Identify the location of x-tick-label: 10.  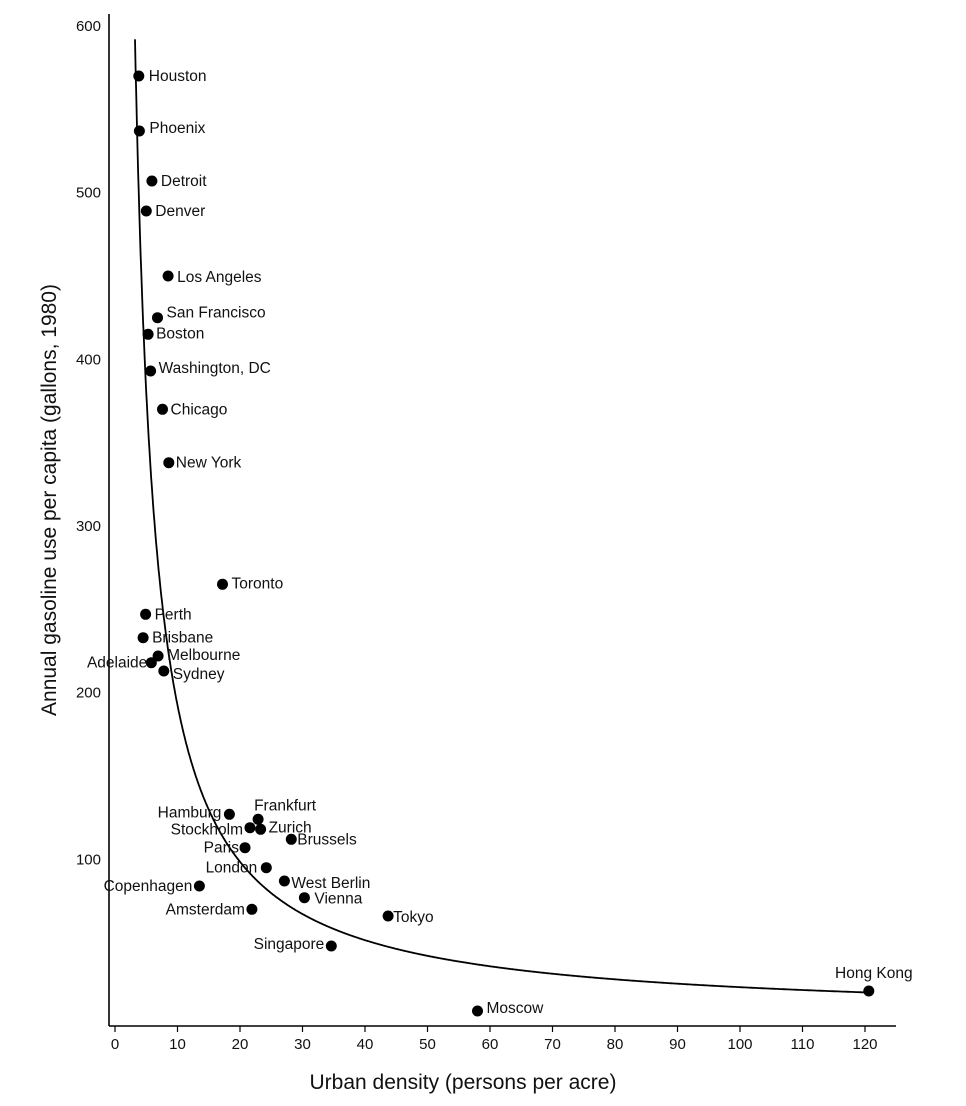
(177, 1044).